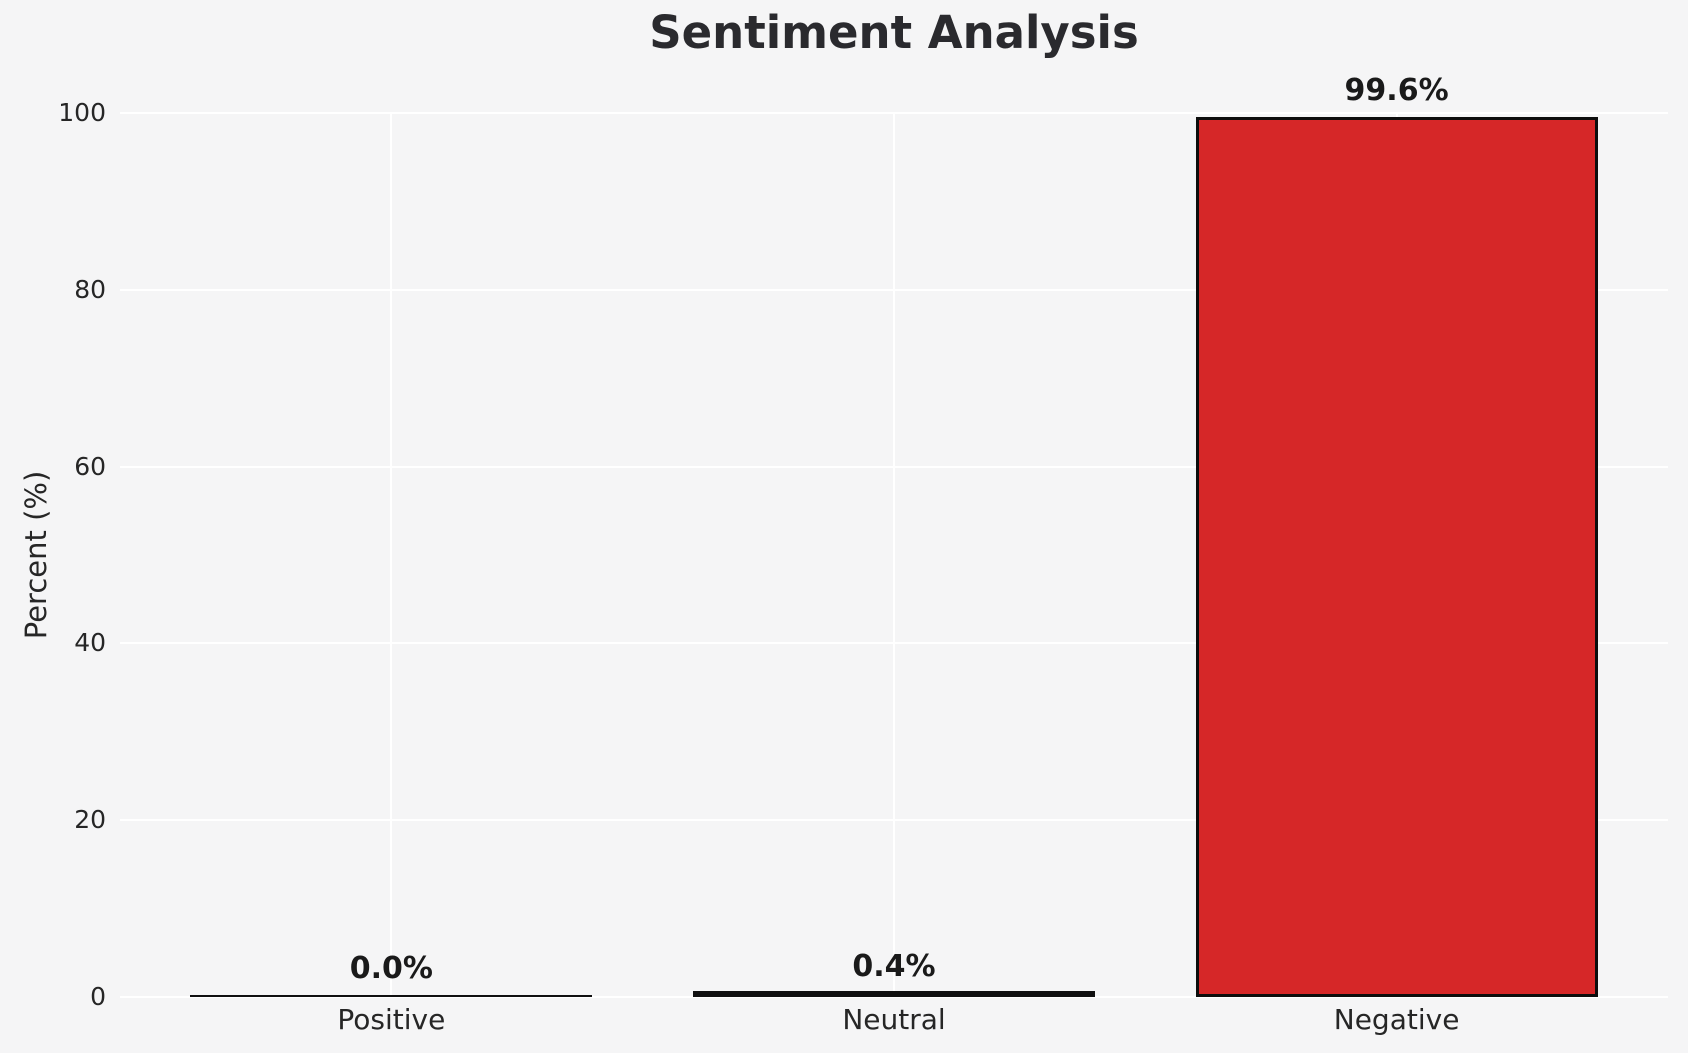 This screenshot has height=1053, width=1688. I want to click on value-label-neutral: 0.4%, so click(894, 967).